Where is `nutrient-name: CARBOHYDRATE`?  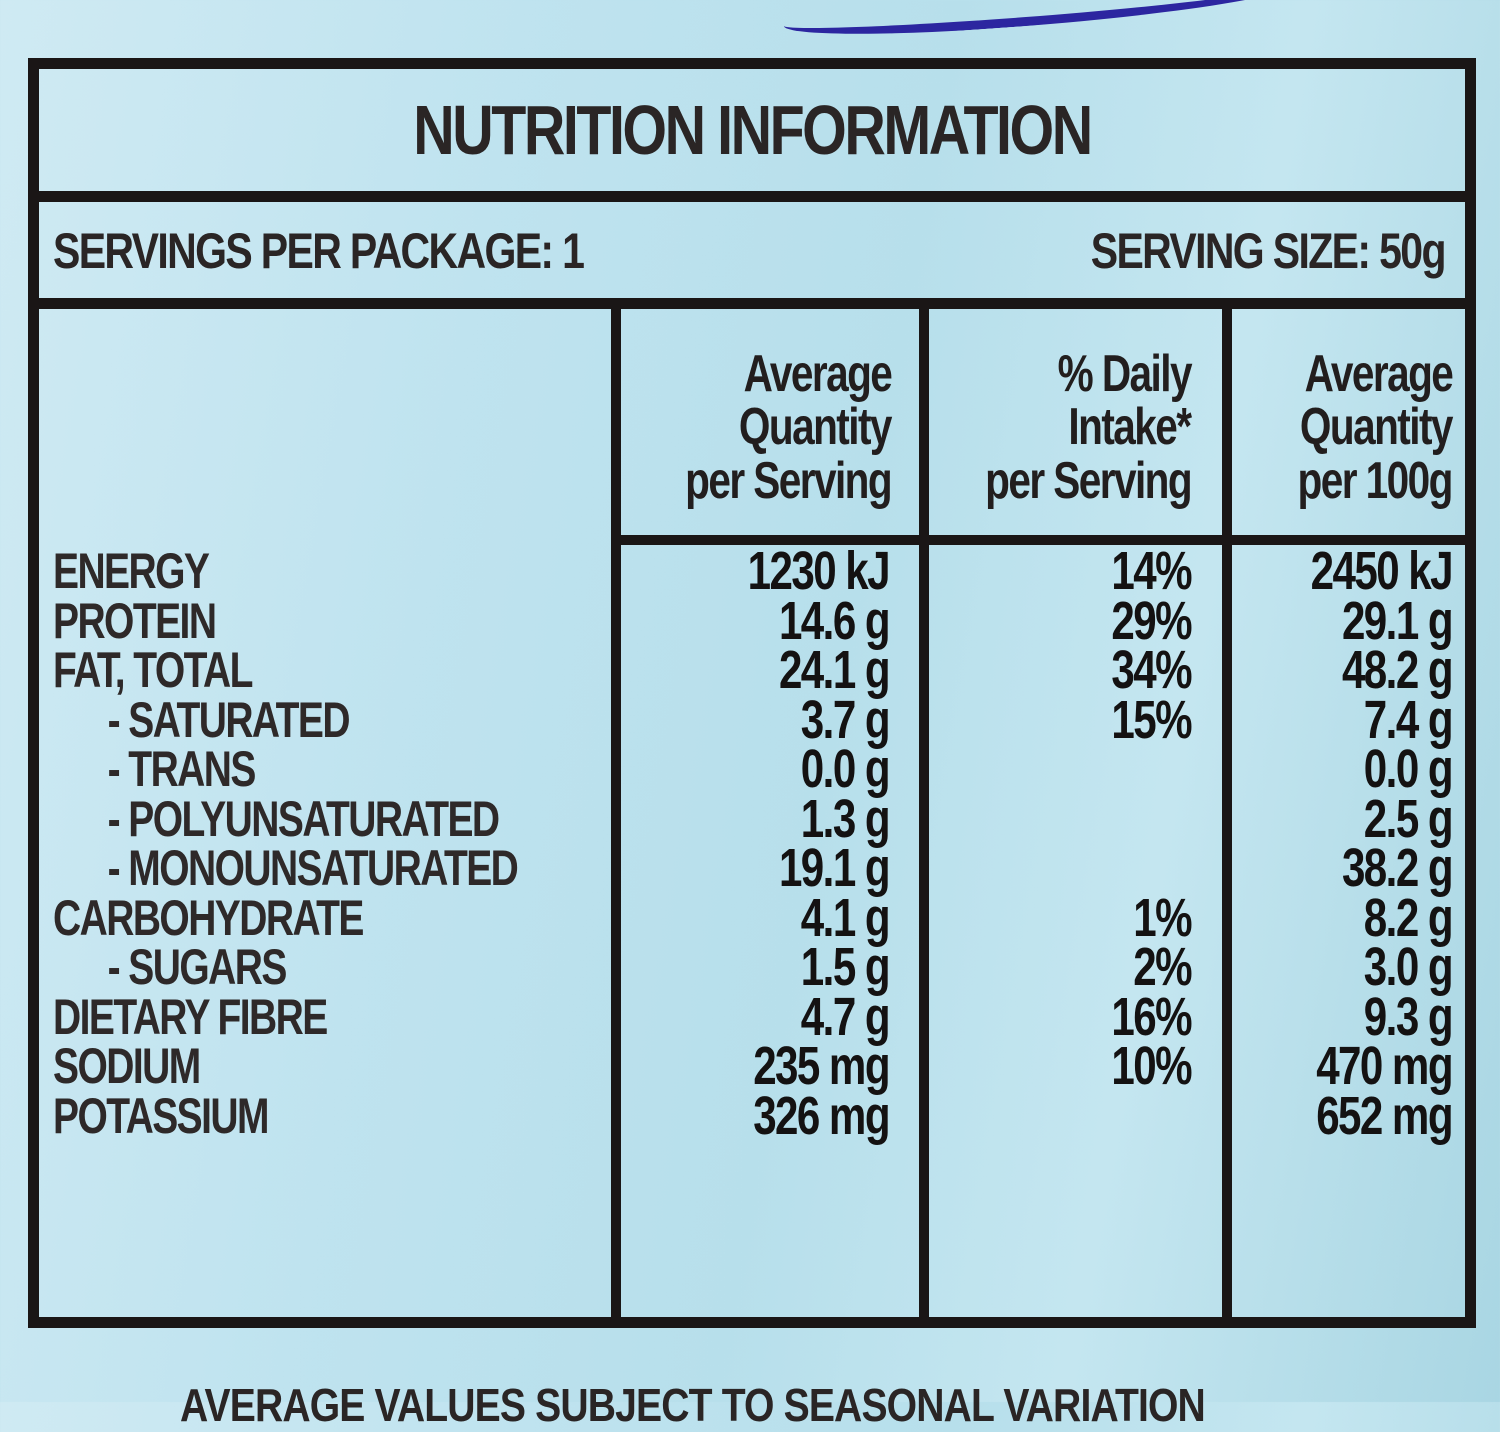
nutrient-name: CARBOHYDRATE is located at coordinates (208, 917).